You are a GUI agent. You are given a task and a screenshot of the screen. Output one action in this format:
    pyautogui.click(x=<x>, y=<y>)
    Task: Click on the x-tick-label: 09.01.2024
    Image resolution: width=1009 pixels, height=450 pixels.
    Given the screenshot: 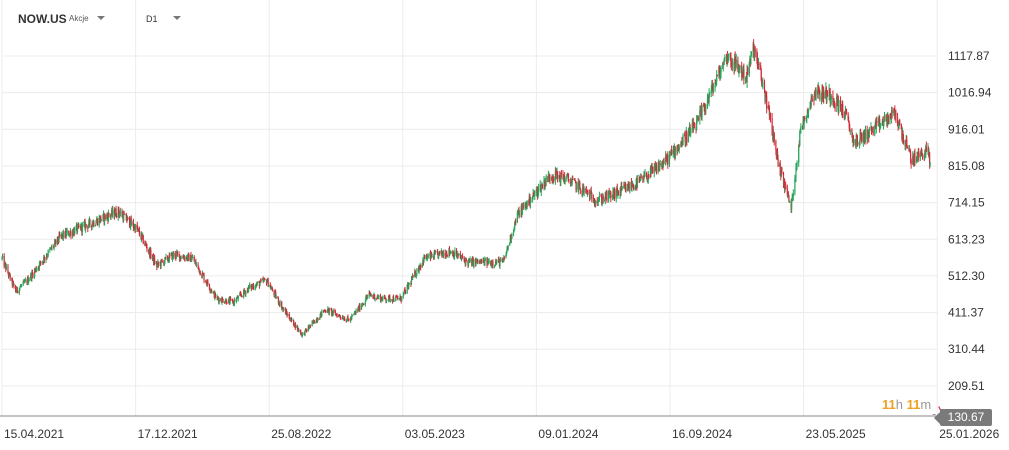 What is the action you would take?
    pyautogui.click(x=568, y=434)
    